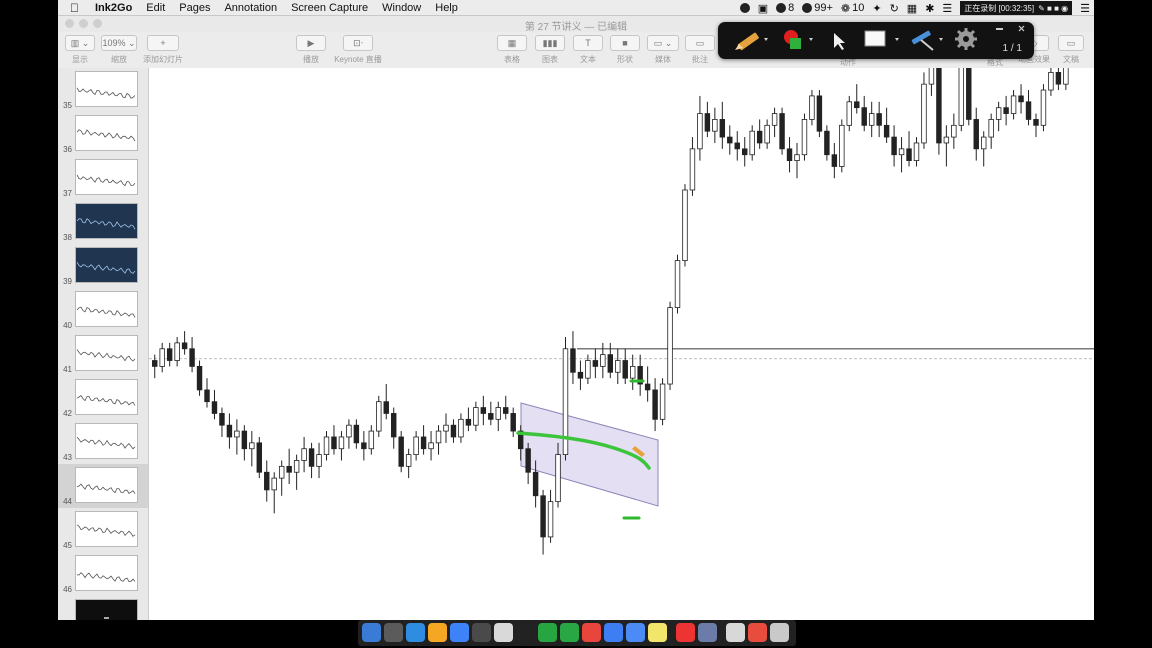 This screenshot has height=648, width=1152. I want to click on menu-app-name: Ink2Go, so click(113, 8).